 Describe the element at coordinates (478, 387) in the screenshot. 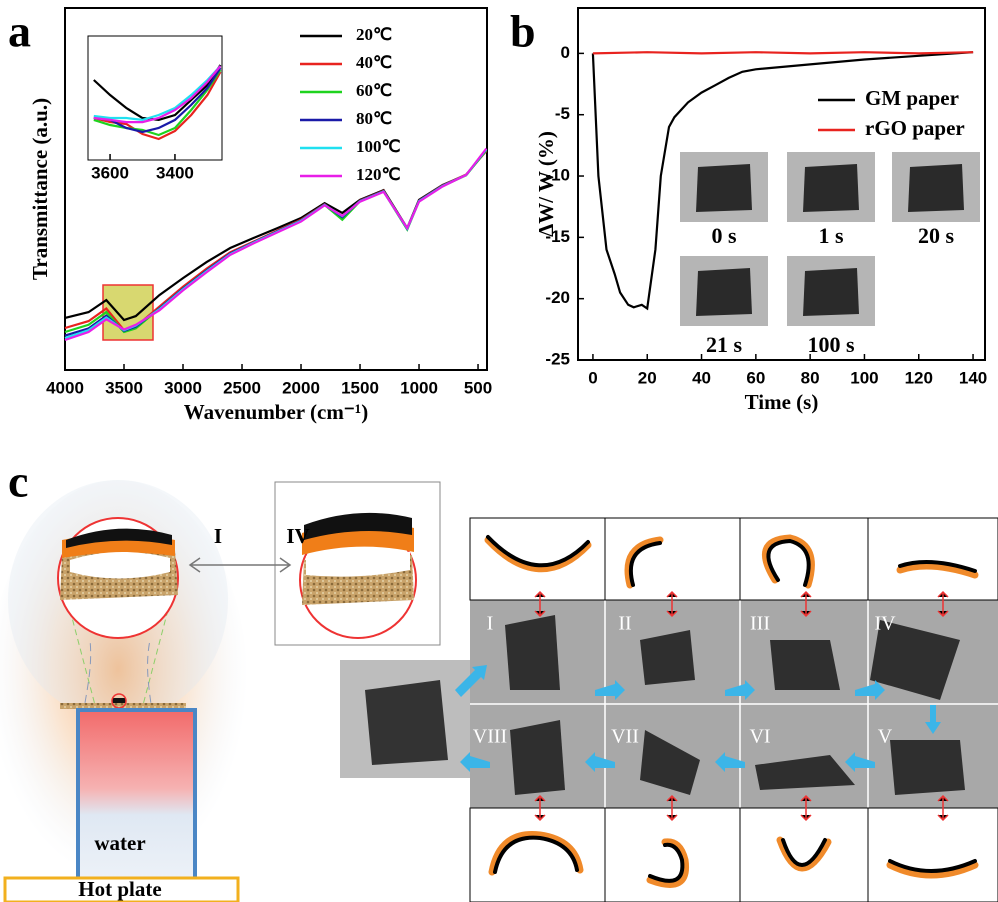

I see `x-tick-label: 500` at that location.